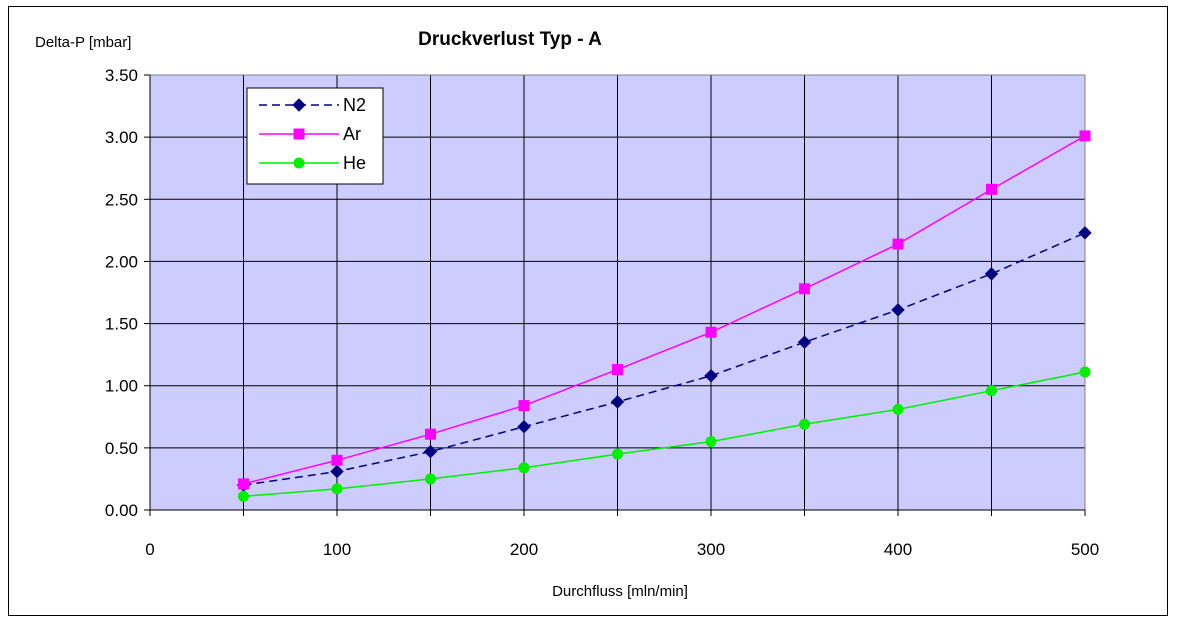 This screenshot has height=624, width=1180. Describe the element at coordinates (354, 163) in the screenshot. I see `legend-label: He` at that location.